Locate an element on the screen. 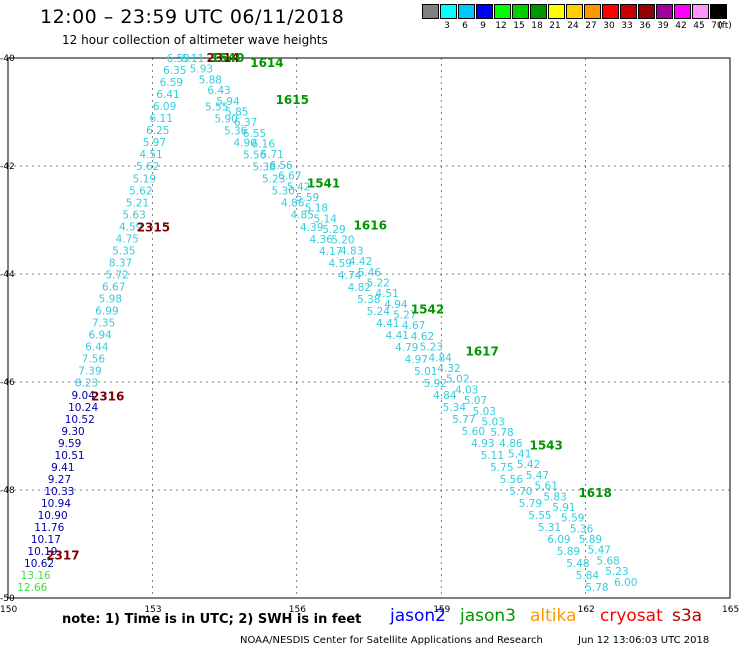 The height and width of the screenshot is (650, 740). wave-height-value: 5.46 is located at coordinates (370, 273).